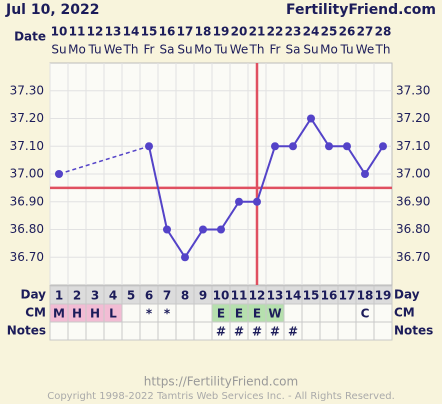 The width and height of the screenshot is (442, 404). I want to click on row-label: Notes, so click(26, 331).